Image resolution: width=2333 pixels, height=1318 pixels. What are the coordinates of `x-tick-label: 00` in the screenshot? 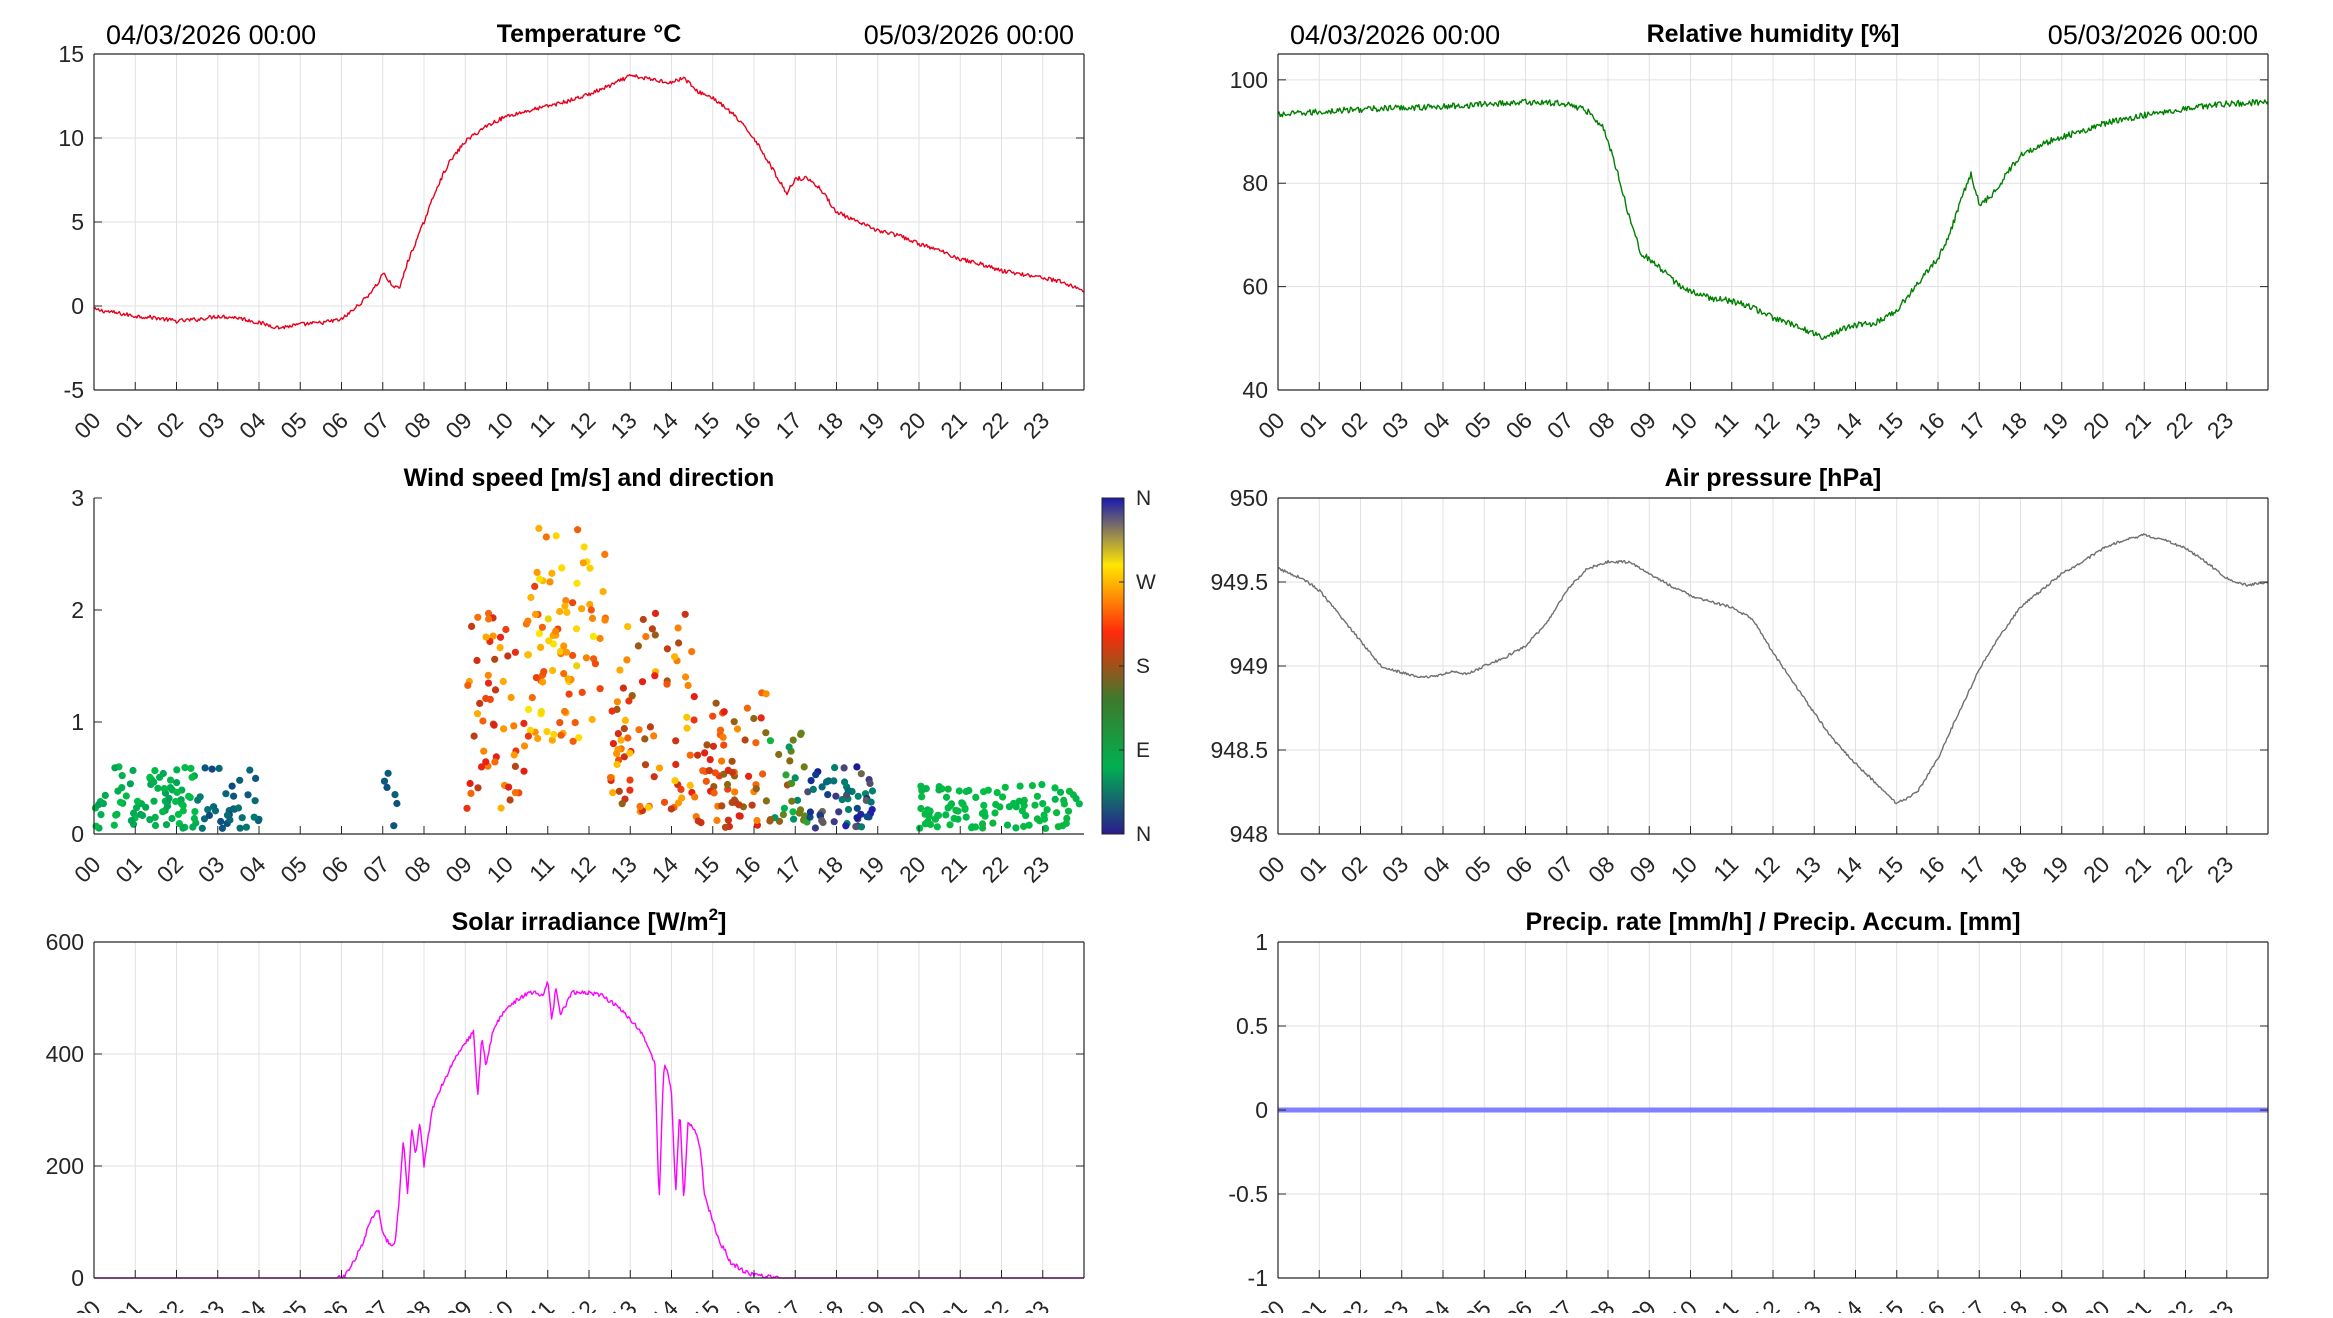 It's located at (1271, 1304).